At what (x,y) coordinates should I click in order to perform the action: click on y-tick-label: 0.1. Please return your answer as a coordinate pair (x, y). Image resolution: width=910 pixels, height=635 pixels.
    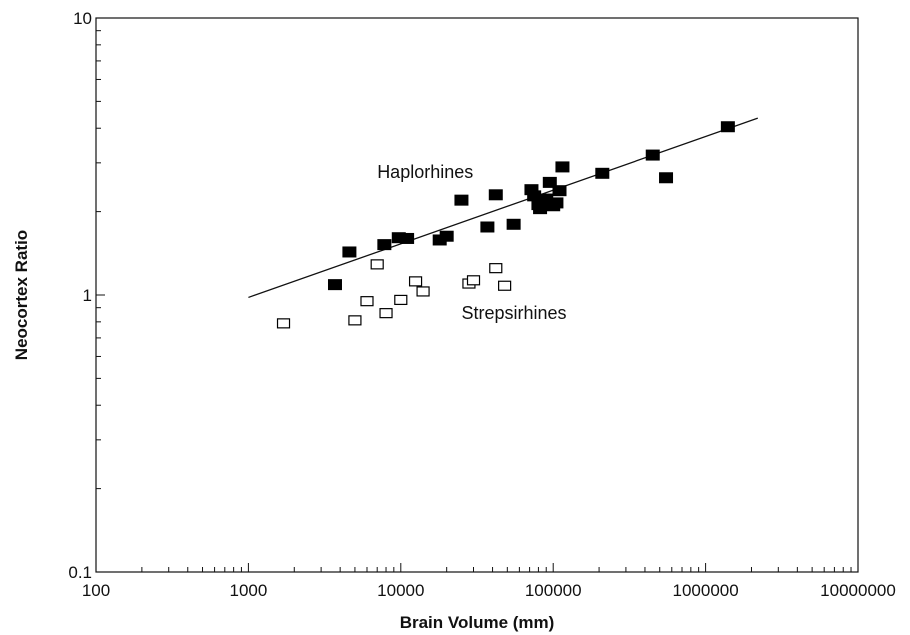
    Looking at the image, I should click on (80, 572).